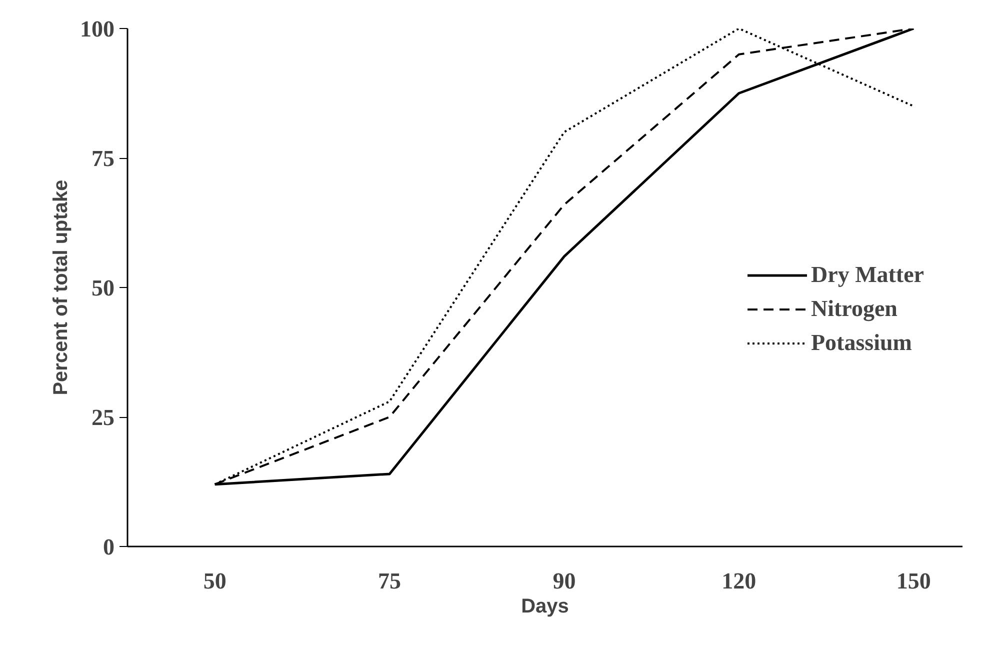 The image size is (987, 654). What do you see at coordinates (97, 29) in the screenshot?
I see `y-tick-label: 100` at bounding box center [97, 29].